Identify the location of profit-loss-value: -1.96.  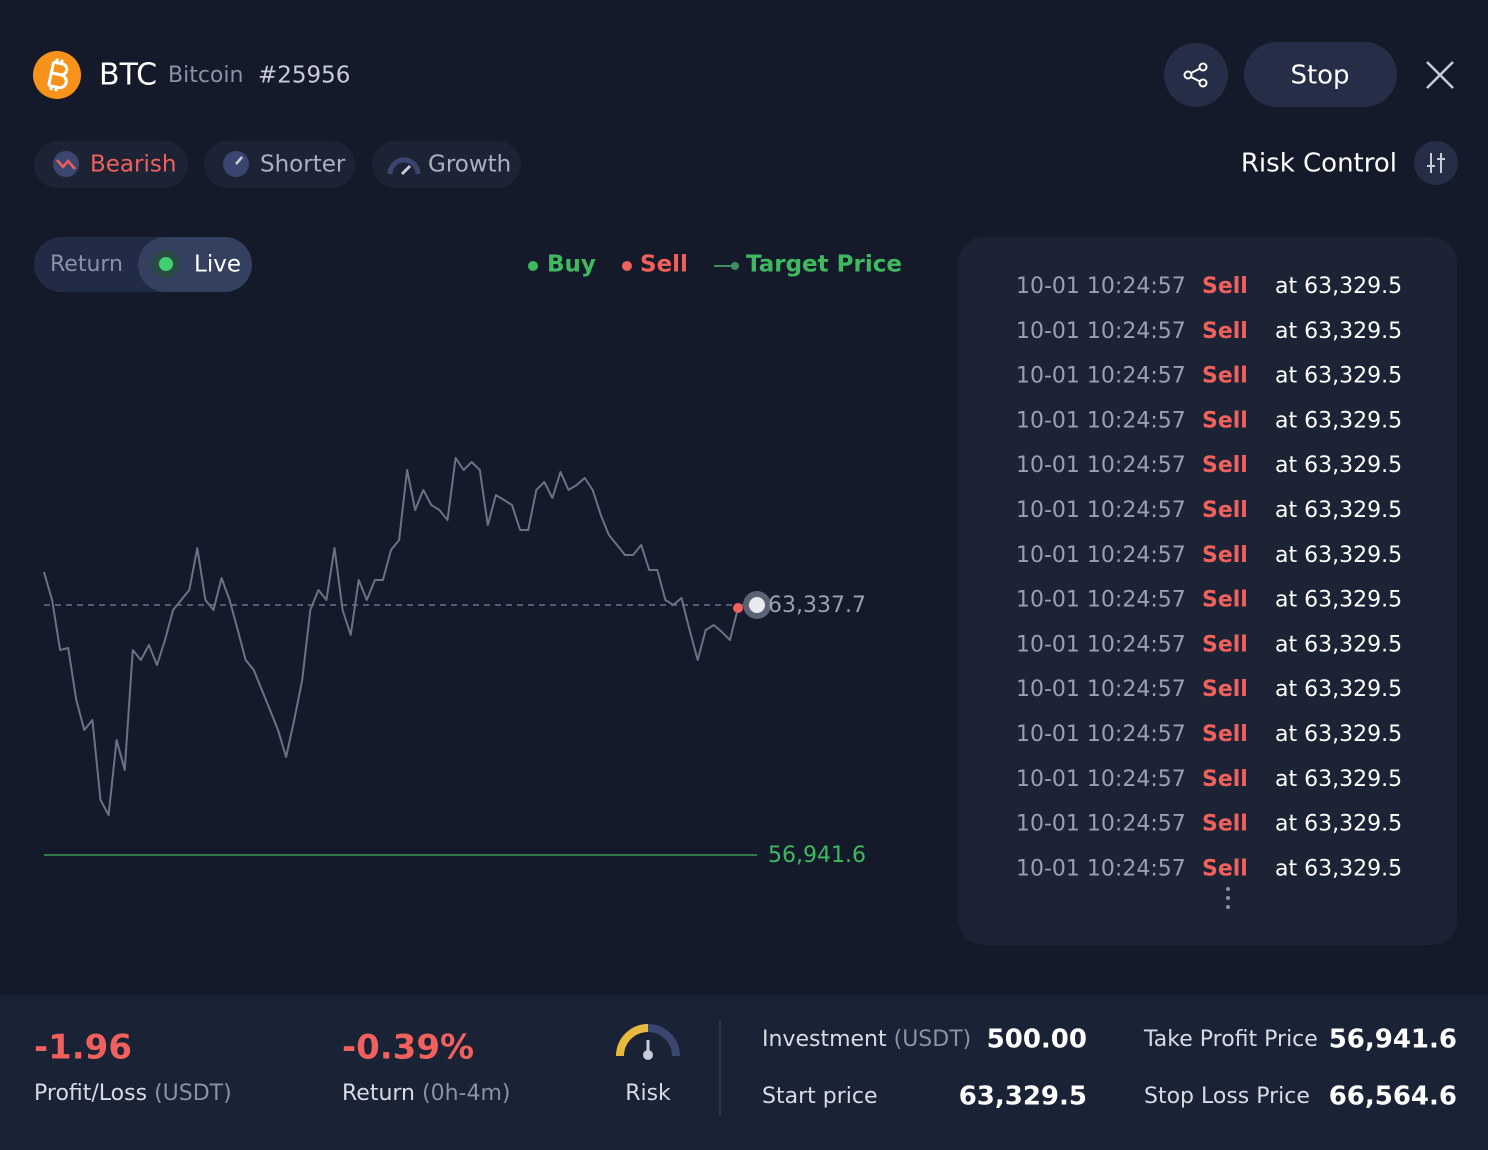
(83, 1048).